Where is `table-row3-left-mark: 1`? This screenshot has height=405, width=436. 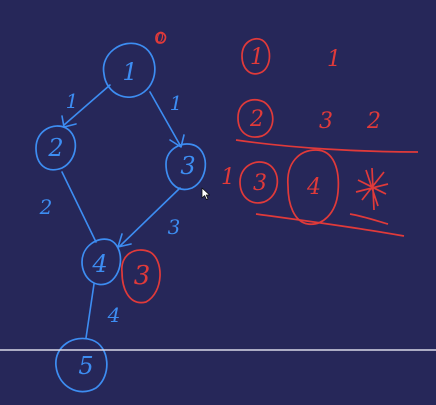 table-row3-left-mark: 1 is located at coordinates (228, 177).